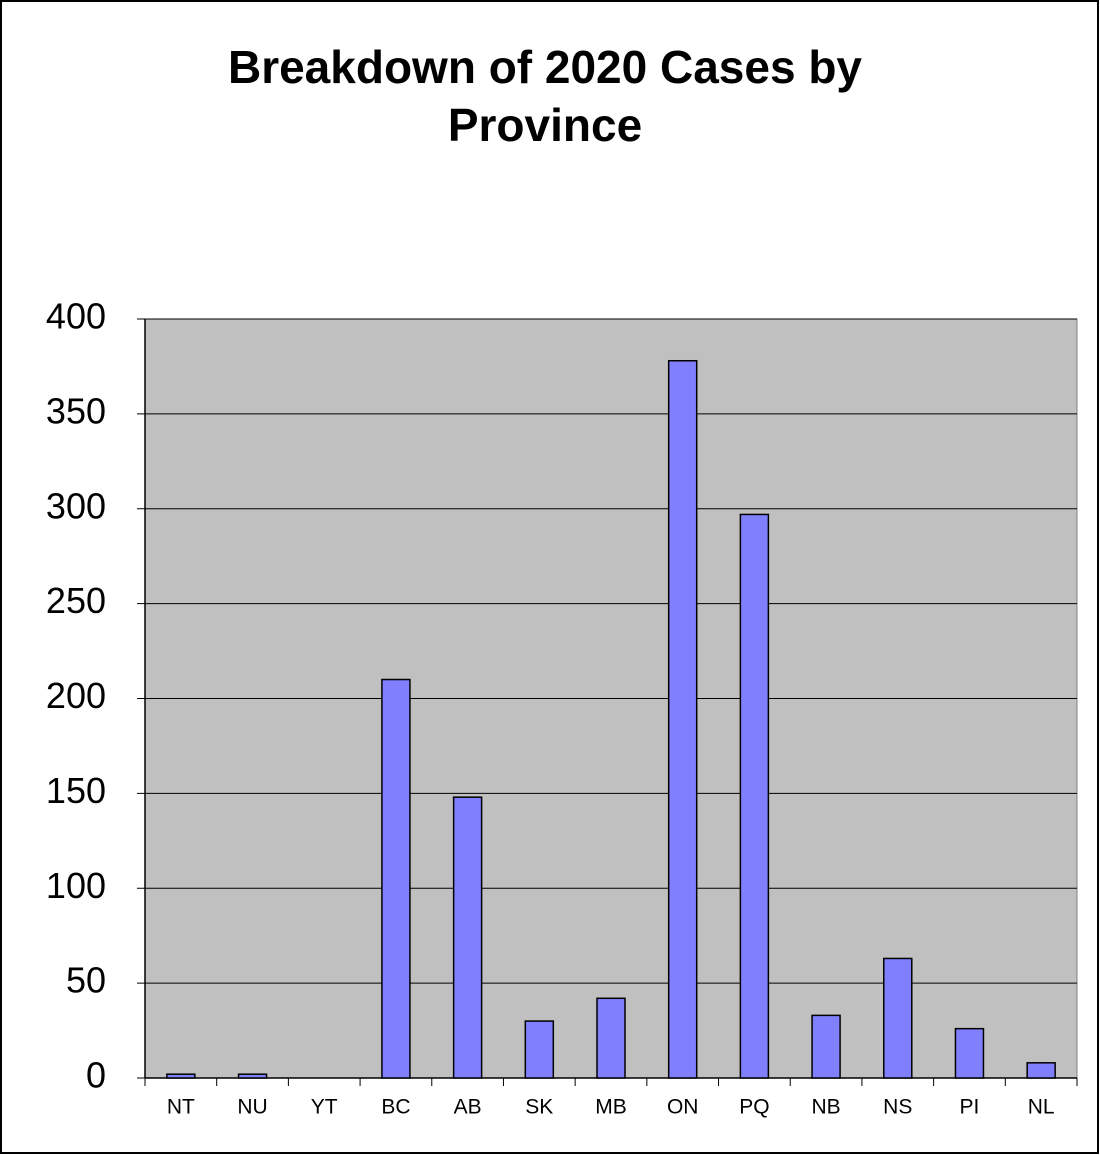 The image size is (1100, 1155). I want to click on x-tick-label: ON, so click(683, 1107).